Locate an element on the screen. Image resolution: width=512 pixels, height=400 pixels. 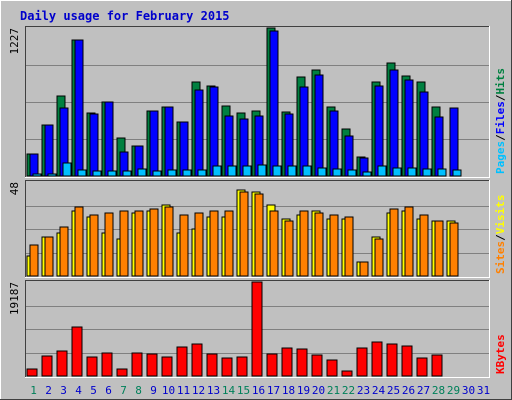
x-tick-label-1: 1 is located at coordinates (33, 390).